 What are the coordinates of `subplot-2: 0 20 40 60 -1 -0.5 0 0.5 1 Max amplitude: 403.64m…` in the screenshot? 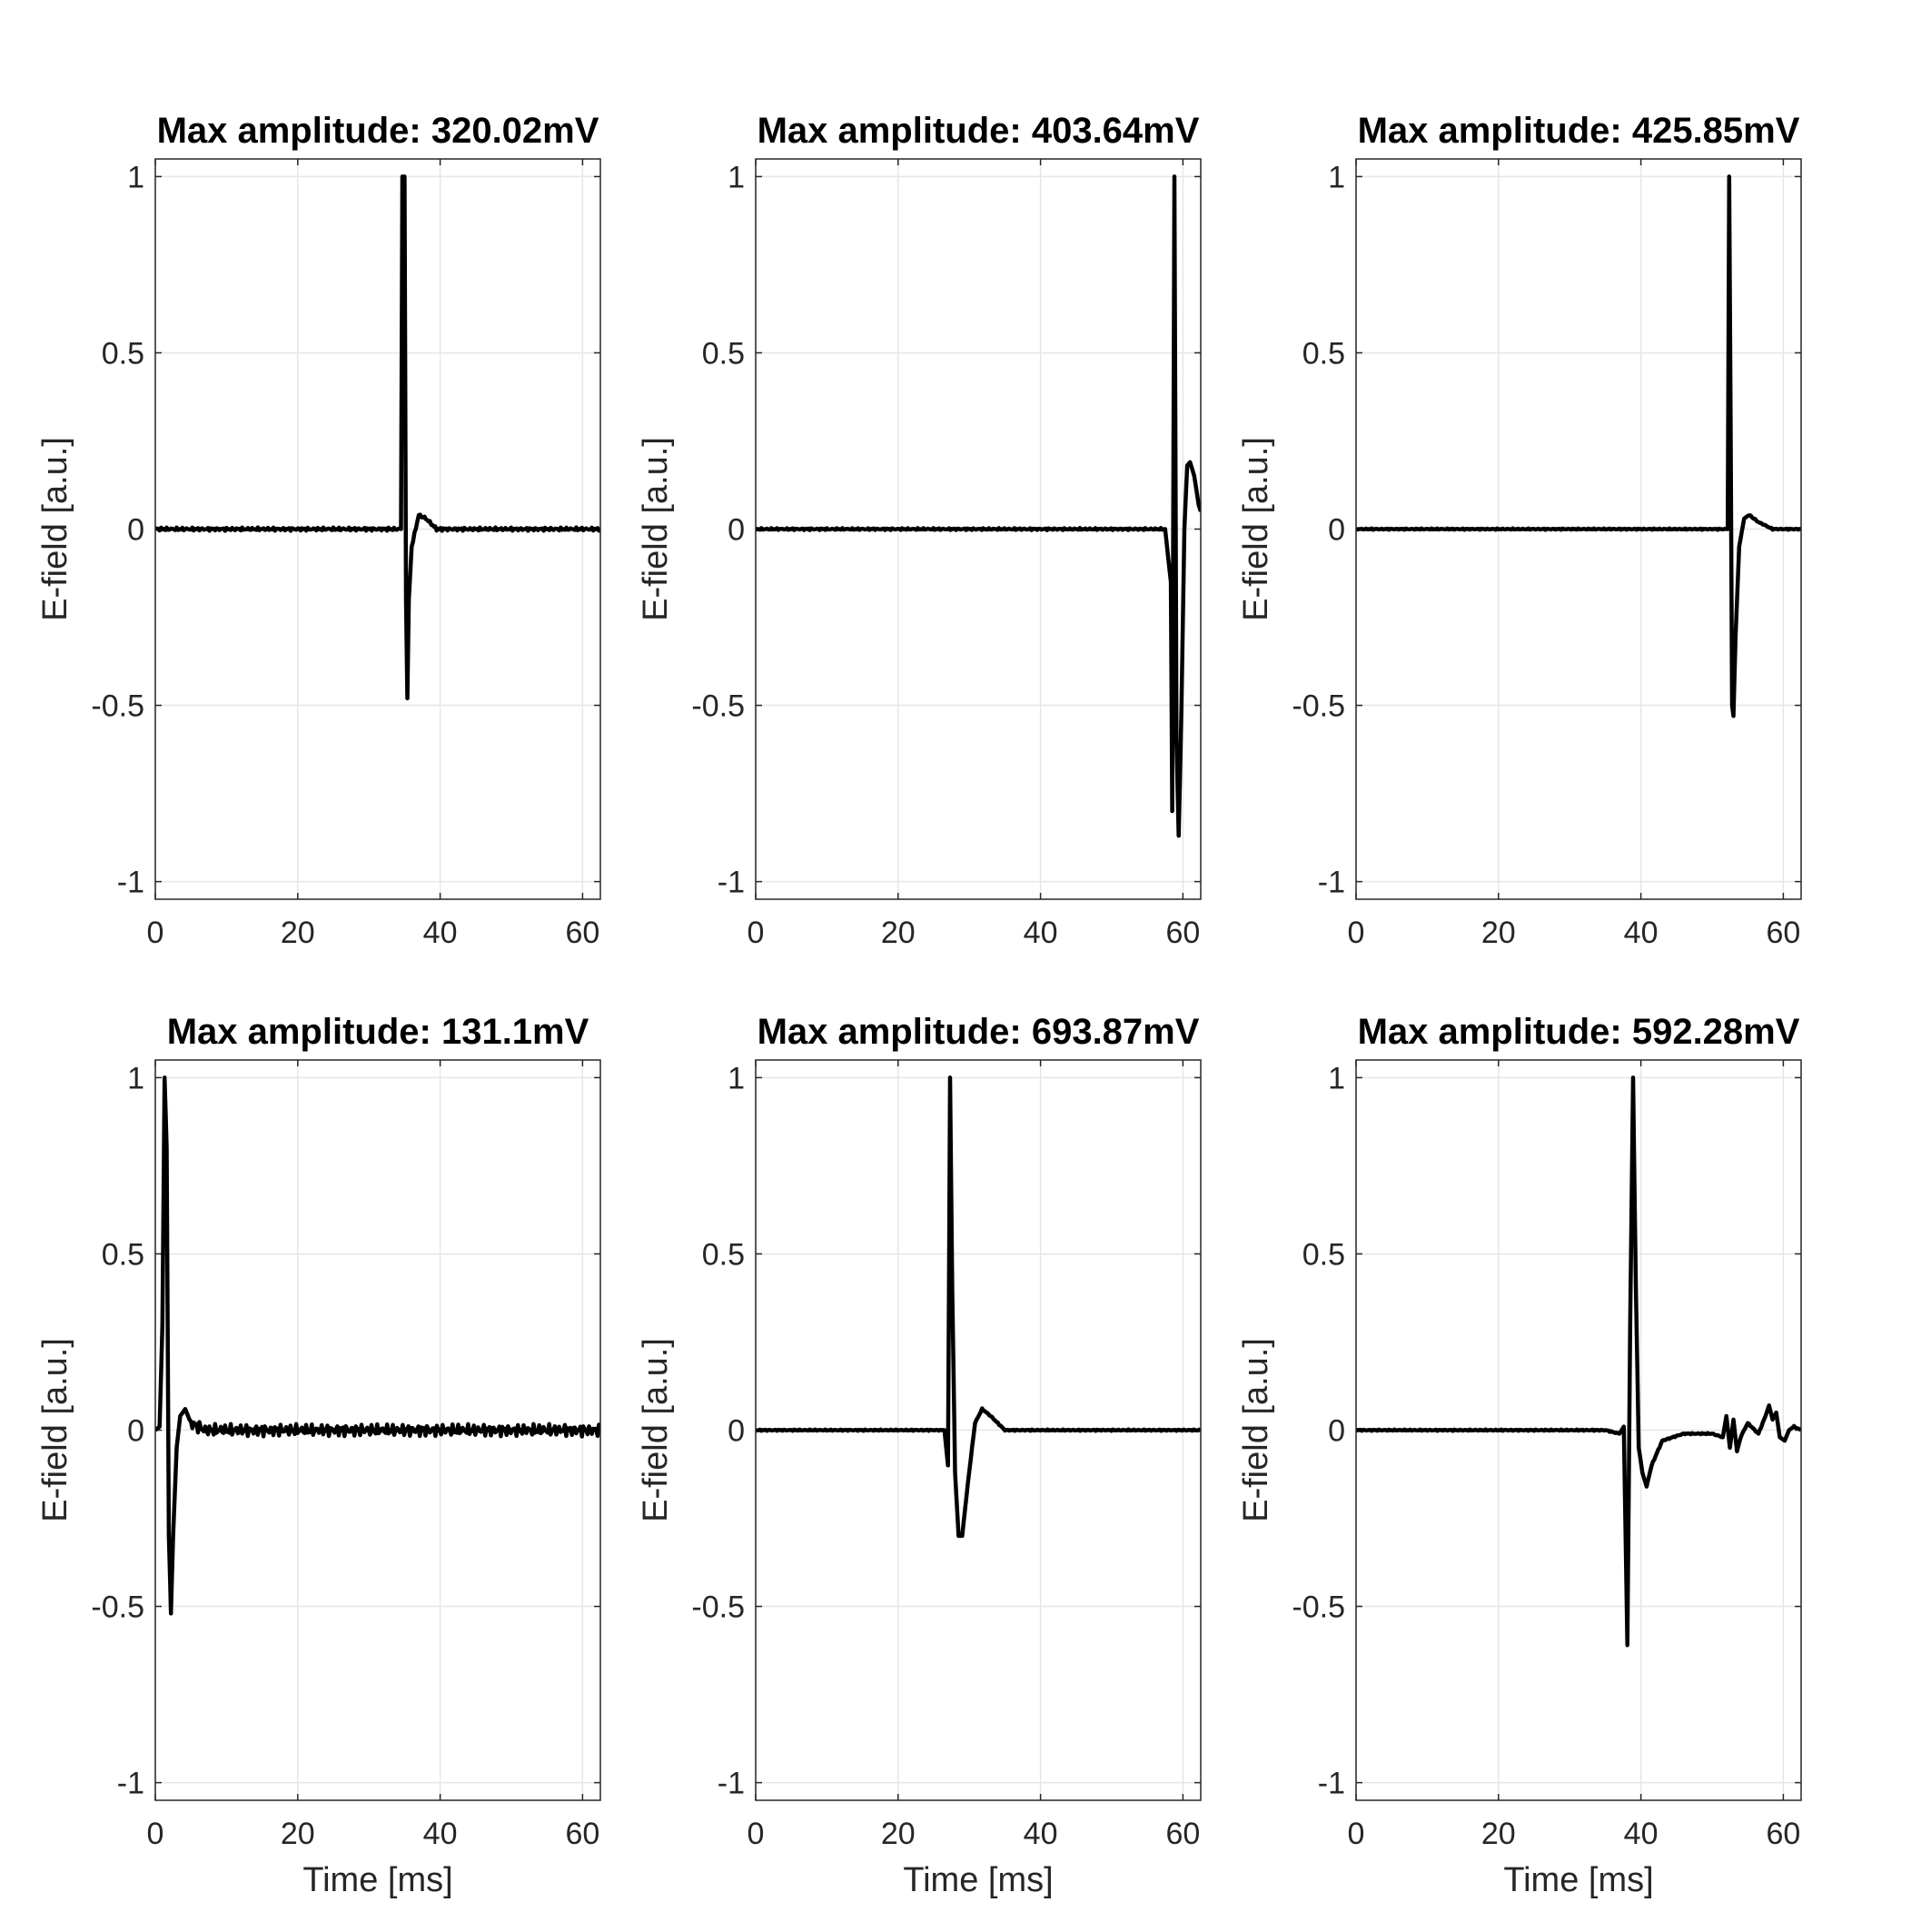 It's located at (919, 530).